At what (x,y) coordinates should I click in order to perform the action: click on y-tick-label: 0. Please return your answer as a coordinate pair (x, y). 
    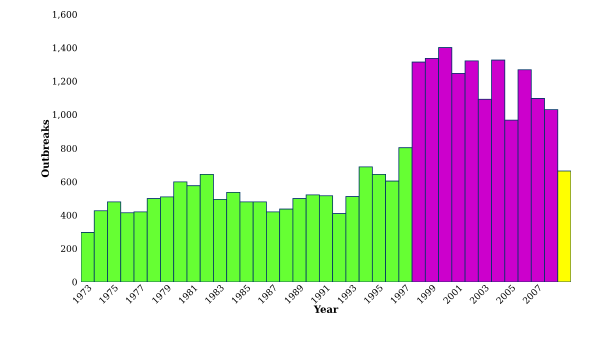
    Looking at the image, I should click on (74, 282).